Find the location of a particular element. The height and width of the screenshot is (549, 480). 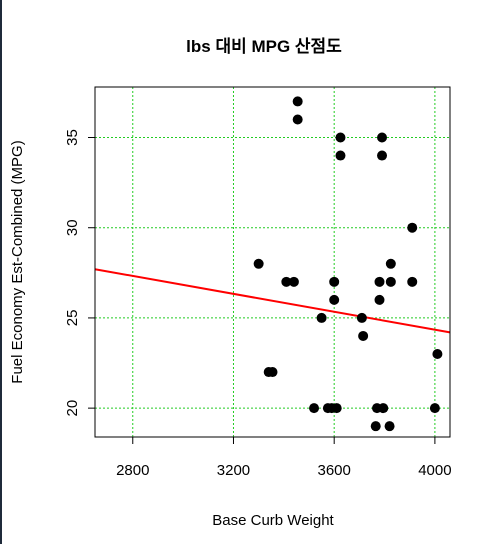

y-axis-label: Fuel Economy Est-Combined (MPG) is located at coordinates (17, 261).